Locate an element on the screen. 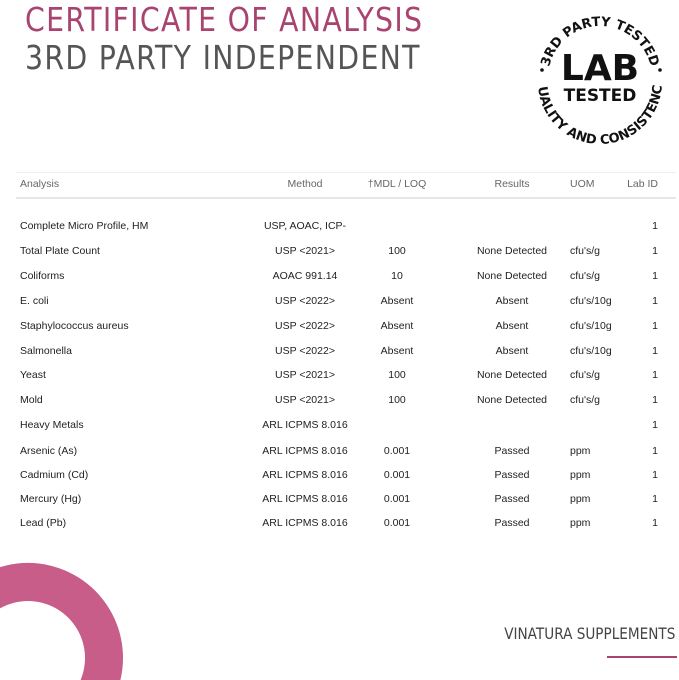  table-cell: AOAC 991.14 is located at coordinates (305, 276).